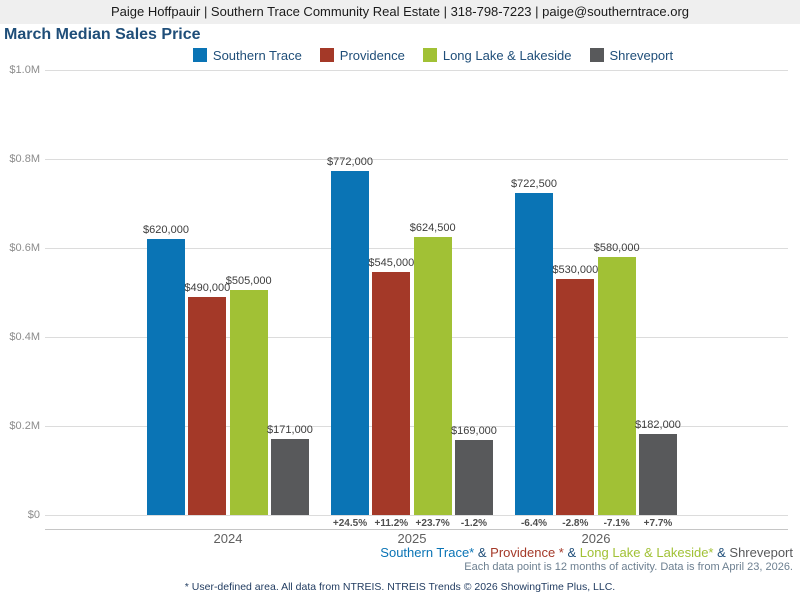 Image resolution: width=800 pixels, height=600 pixels. What do you see at coordinates (391, 263) in the screenshot?
I see `value-label-providence-2025: $545,000` at bounding box center [391, 263].